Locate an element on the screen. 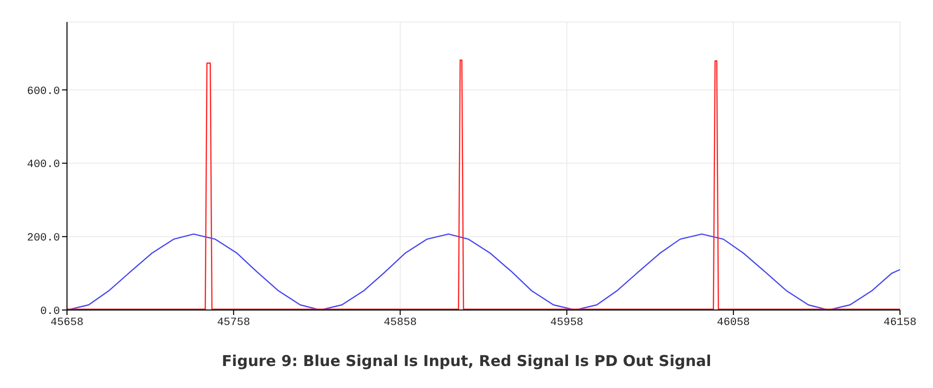 This screenshot has width=933, height=388. x-tick-label: 45958 is located at coordinates (567, 322).